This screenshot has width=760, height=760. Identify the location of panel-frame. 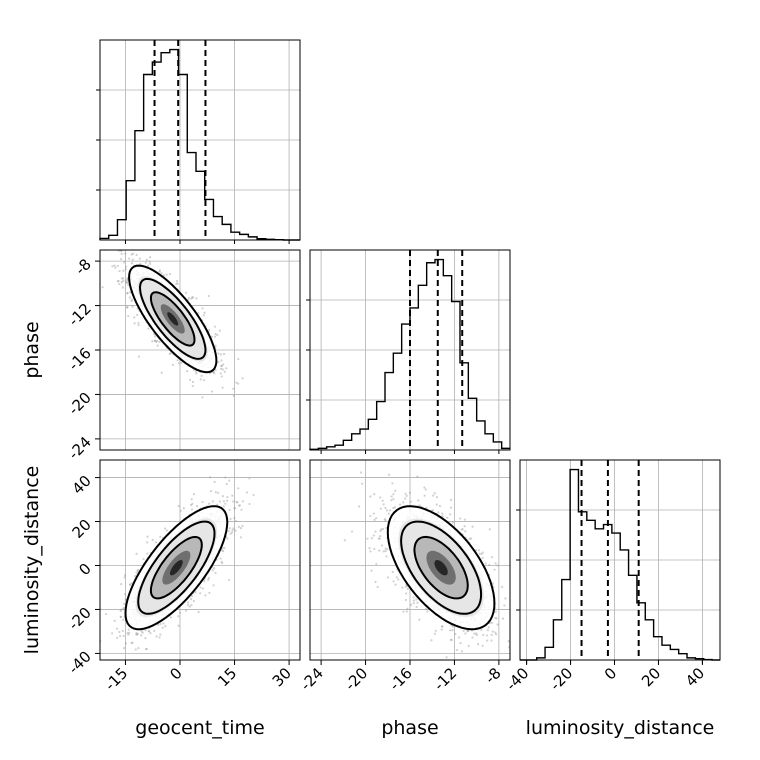
(200, 560).